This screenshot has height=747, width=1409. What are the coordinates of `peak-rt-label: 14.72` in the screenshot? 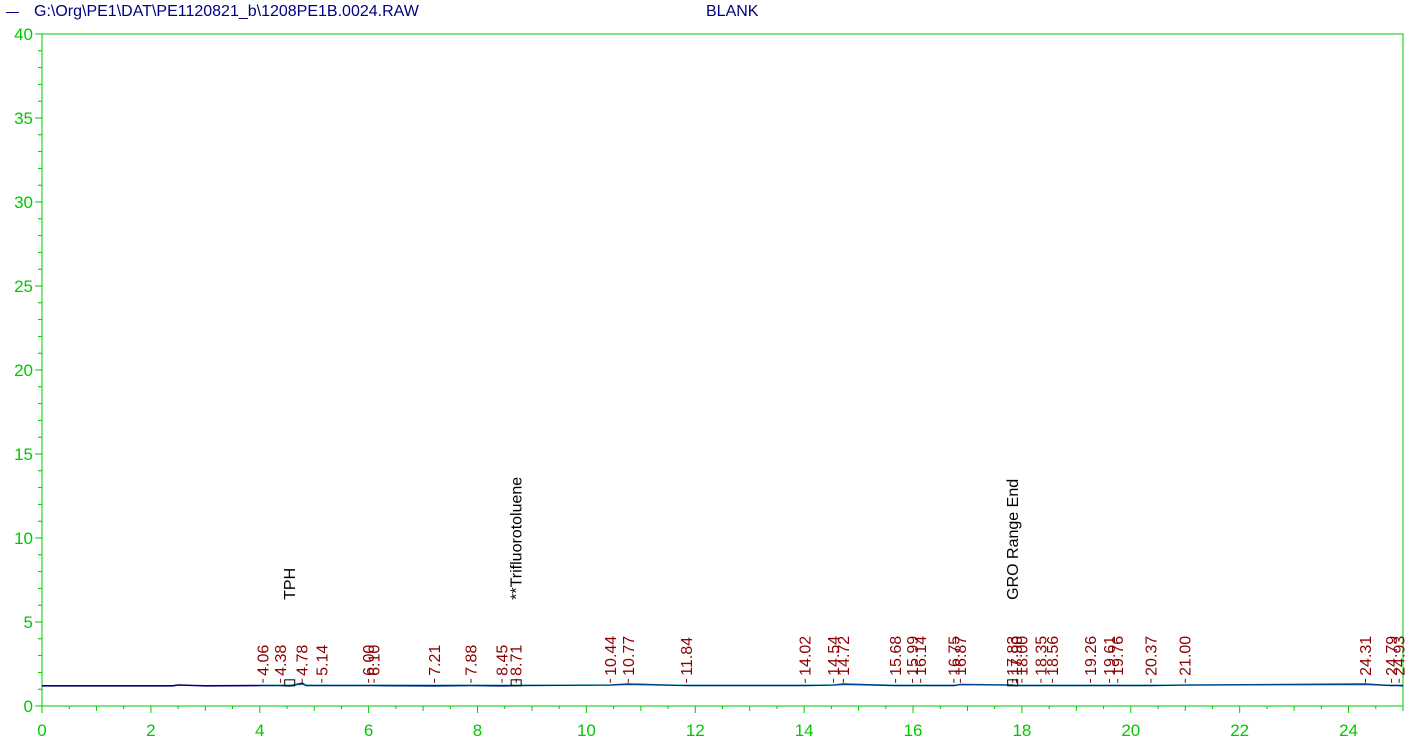 It's located at (844, 656).